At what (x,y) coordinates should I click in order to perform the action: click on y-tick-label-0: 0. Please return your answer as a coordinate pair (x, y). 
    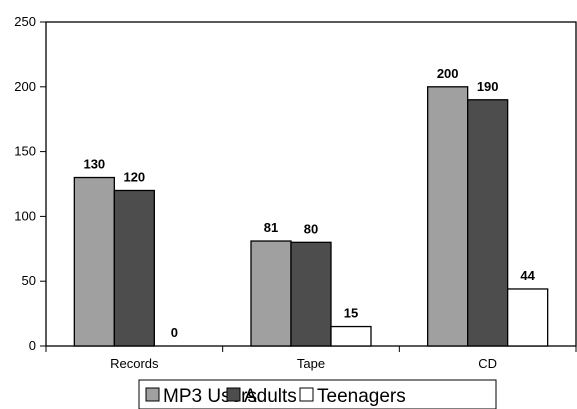
    Looking at the image, I should click on (32, 345).